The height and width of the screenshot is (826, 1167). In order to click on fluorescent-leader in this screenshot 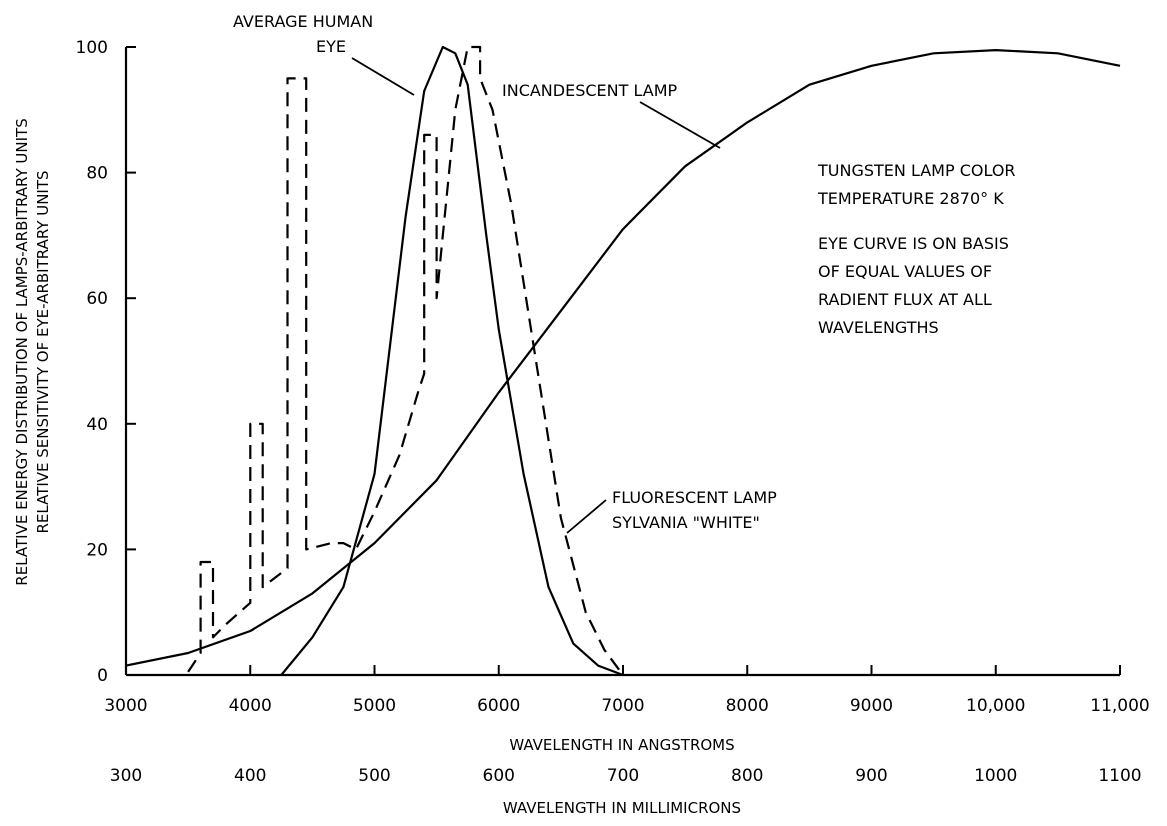, I will do `click(586, 516)`.